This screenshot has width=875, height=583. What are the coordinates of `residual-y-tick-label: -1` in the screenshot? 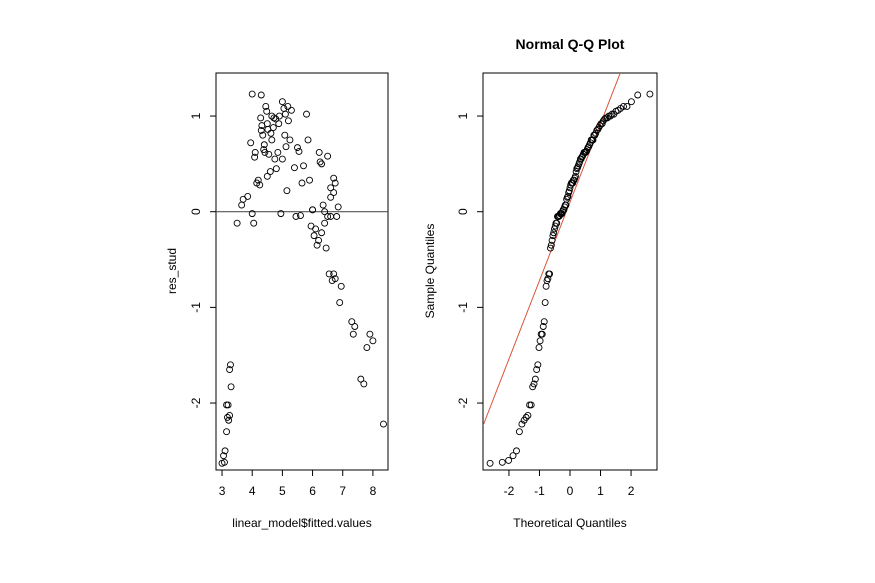 It's located at (196, 307).